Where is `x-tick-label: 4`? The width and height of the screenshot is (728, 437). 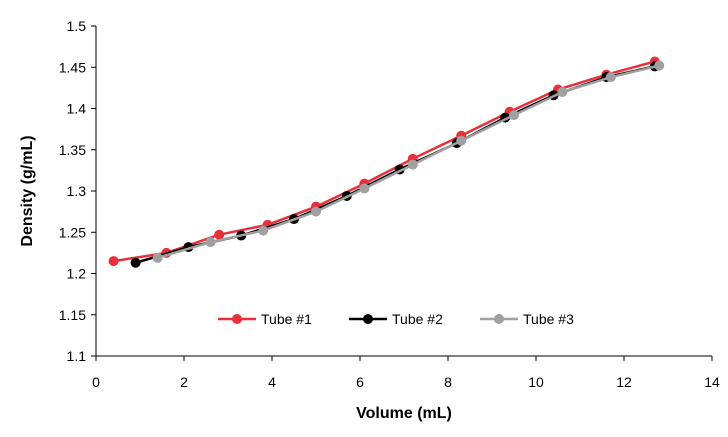
x-tick-label: 4 is located at coordinates (272, 382).